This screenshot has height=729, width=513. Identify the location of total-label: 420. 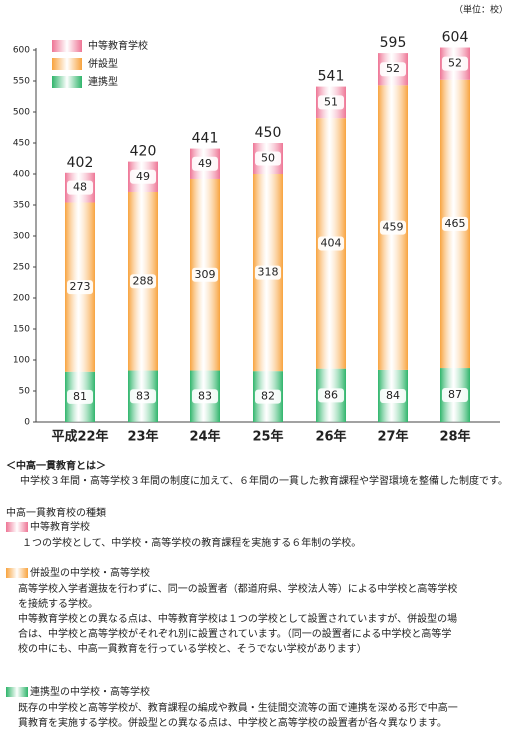
(143, 152).